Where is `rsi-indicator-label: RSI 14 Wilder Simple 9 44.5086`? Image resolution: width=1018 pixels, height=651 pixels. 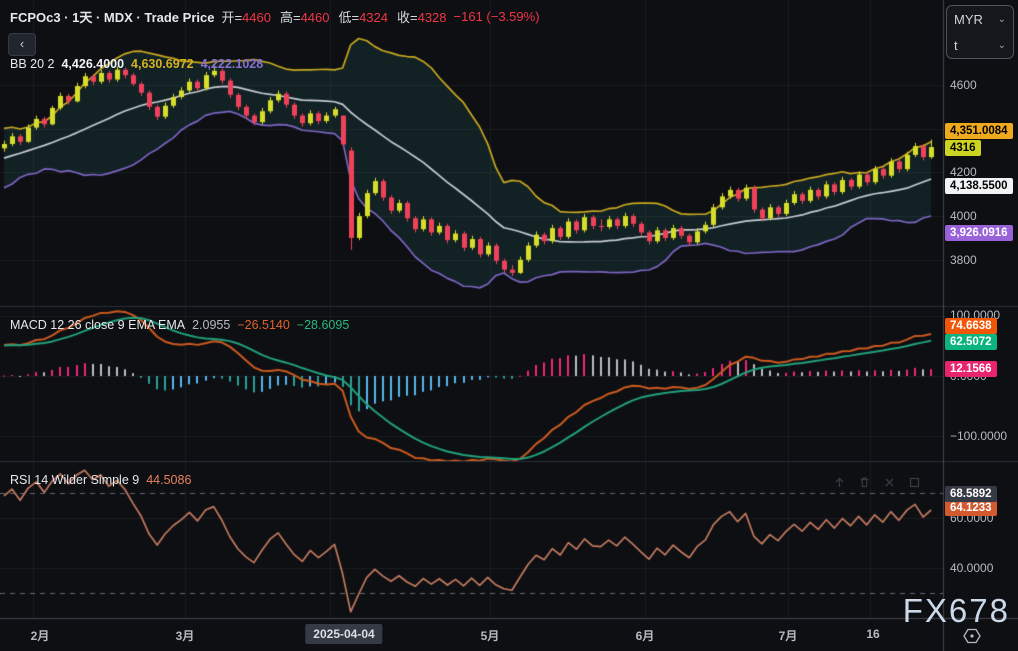 rsi-indicator-label: RSI 14 Wilder Simple 9 44.5086 is located at coordinates (100, 480).